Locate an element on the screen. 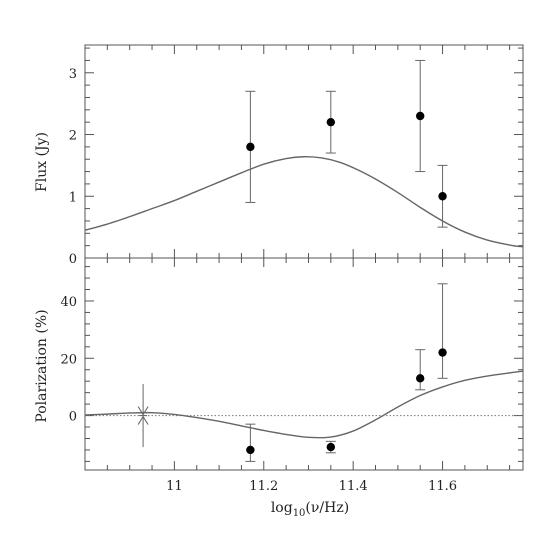 This screenshot has width=554, height=554. flux-y-axis-label: Flux (Jy) is located at coordinates (42, 162).